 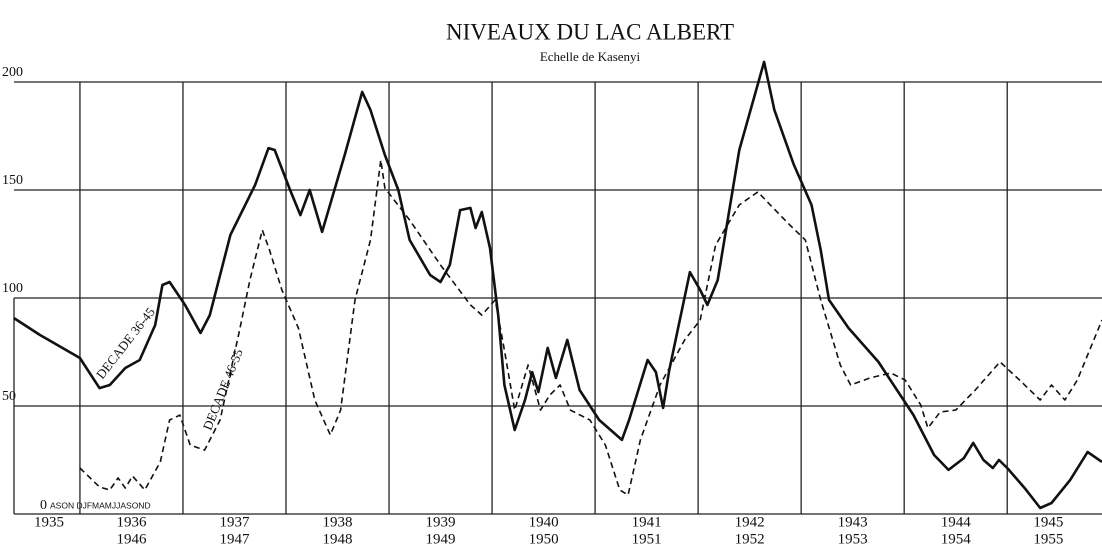 I want to click on x-tick-label: 1949, so click(x=441, y=539).